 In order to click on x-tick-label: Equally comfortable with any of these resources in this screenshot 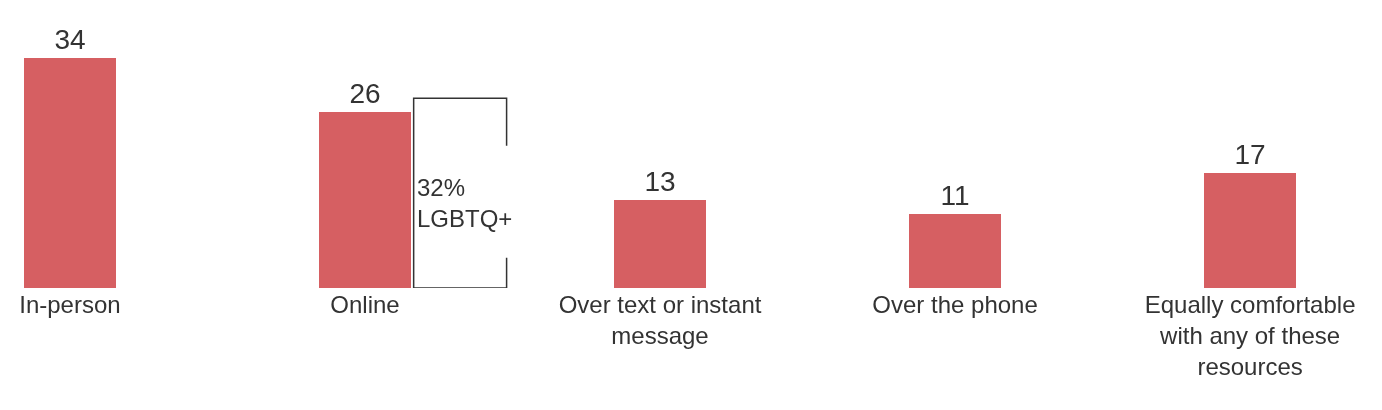, I will do `click(1250, 336)`.